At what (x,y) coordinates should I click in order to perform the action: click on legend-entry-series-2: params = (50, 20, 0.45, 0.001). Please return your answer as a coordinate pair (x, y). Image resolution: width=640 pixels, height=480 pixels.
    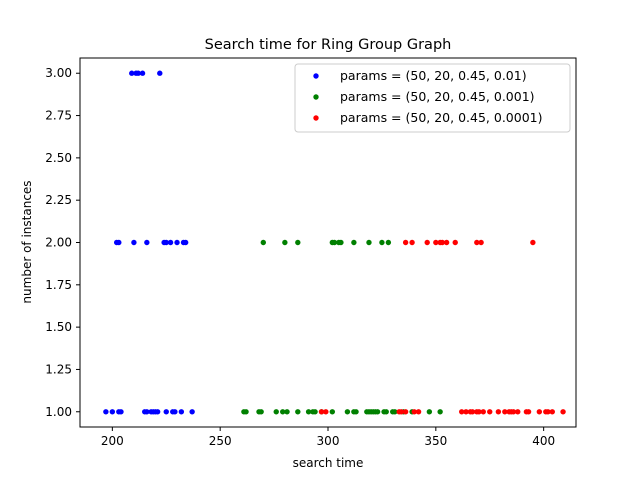
    Looking at the image, I should click on (437, 96).